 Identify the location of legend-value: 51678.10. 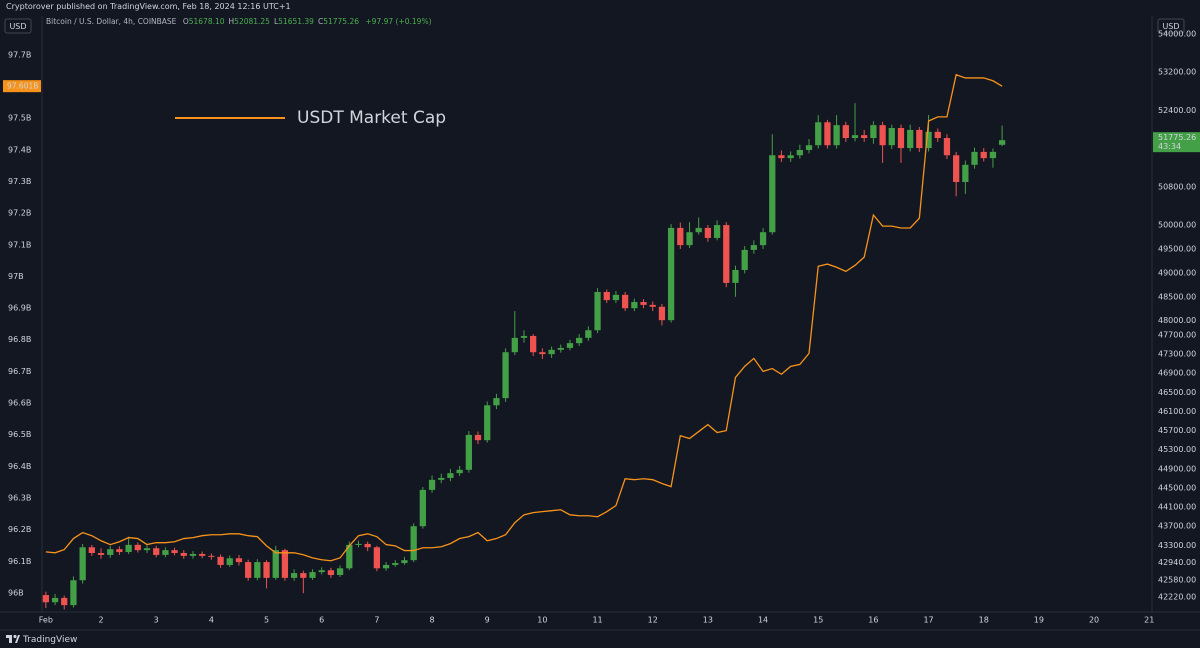
(206, 21).